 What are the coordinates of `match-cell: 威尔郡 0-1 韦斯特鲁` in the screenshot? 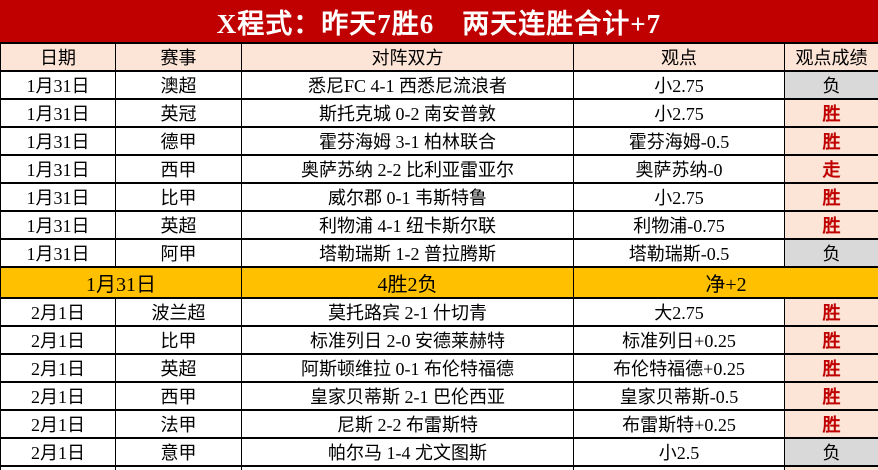 It's located at (407, 197).